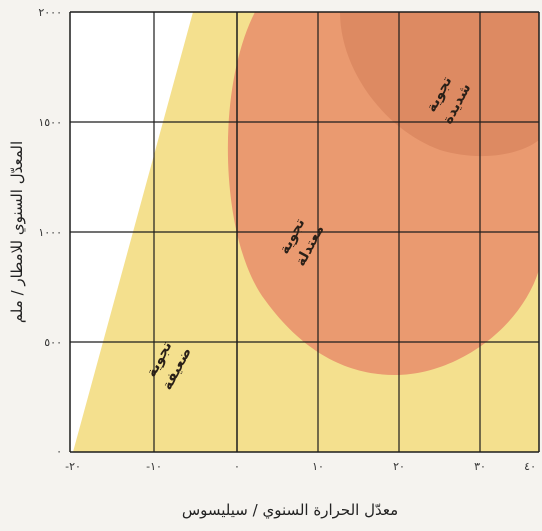  Describe the element at coordinates (50, 122) in the screenshot. I see `y-tick-1500: ١٥٠٠` at that location.